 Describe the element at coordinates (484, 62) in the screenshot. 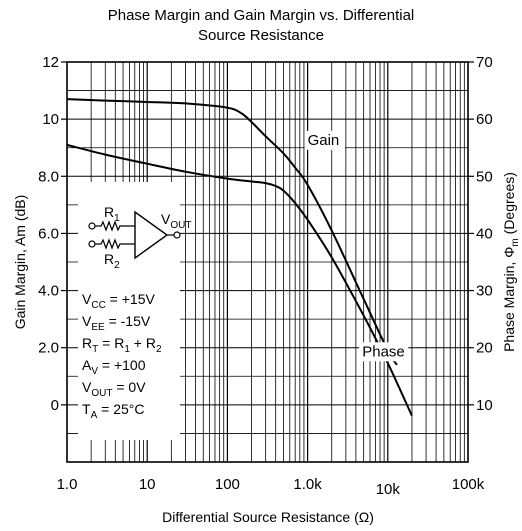

I see `y-right-tick-label: 70` at that location.